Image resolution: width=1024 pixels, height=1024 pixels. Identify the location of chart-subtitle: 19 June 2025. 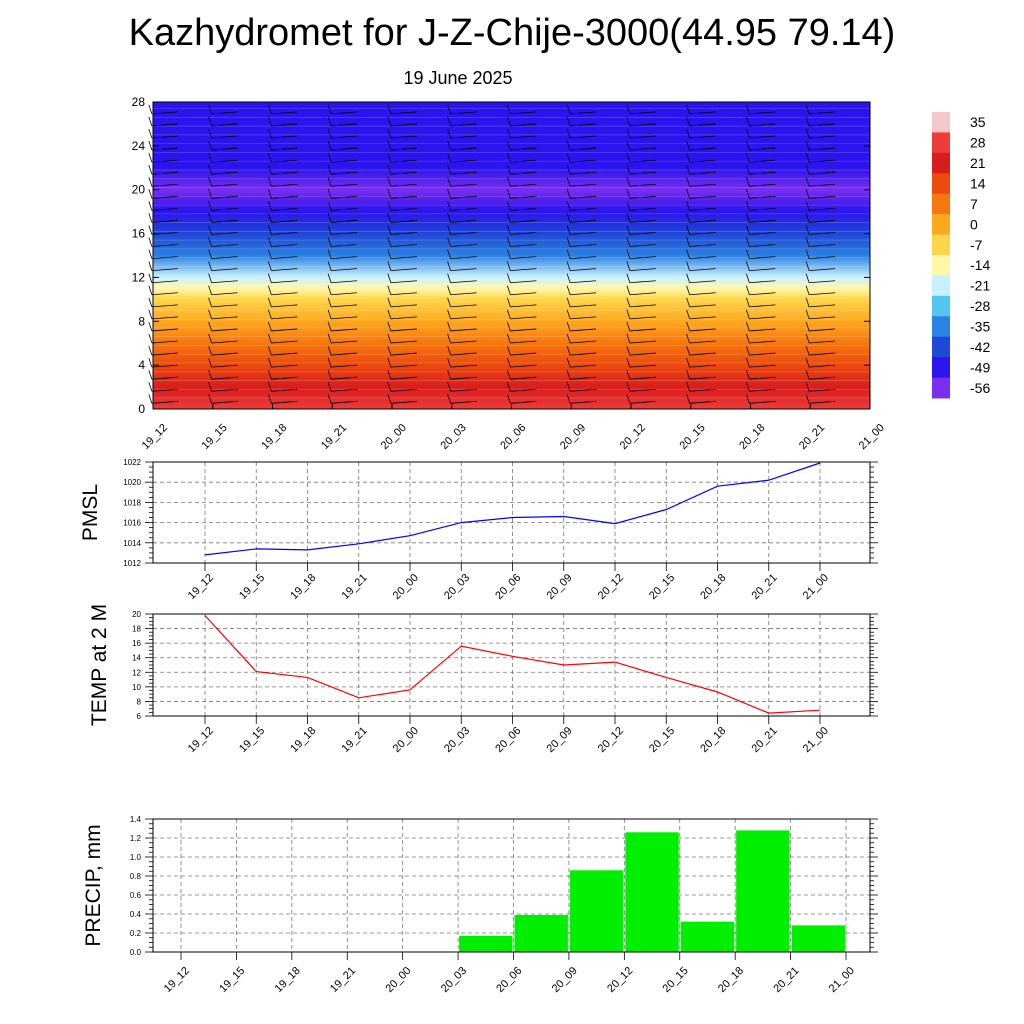
(458, 78).